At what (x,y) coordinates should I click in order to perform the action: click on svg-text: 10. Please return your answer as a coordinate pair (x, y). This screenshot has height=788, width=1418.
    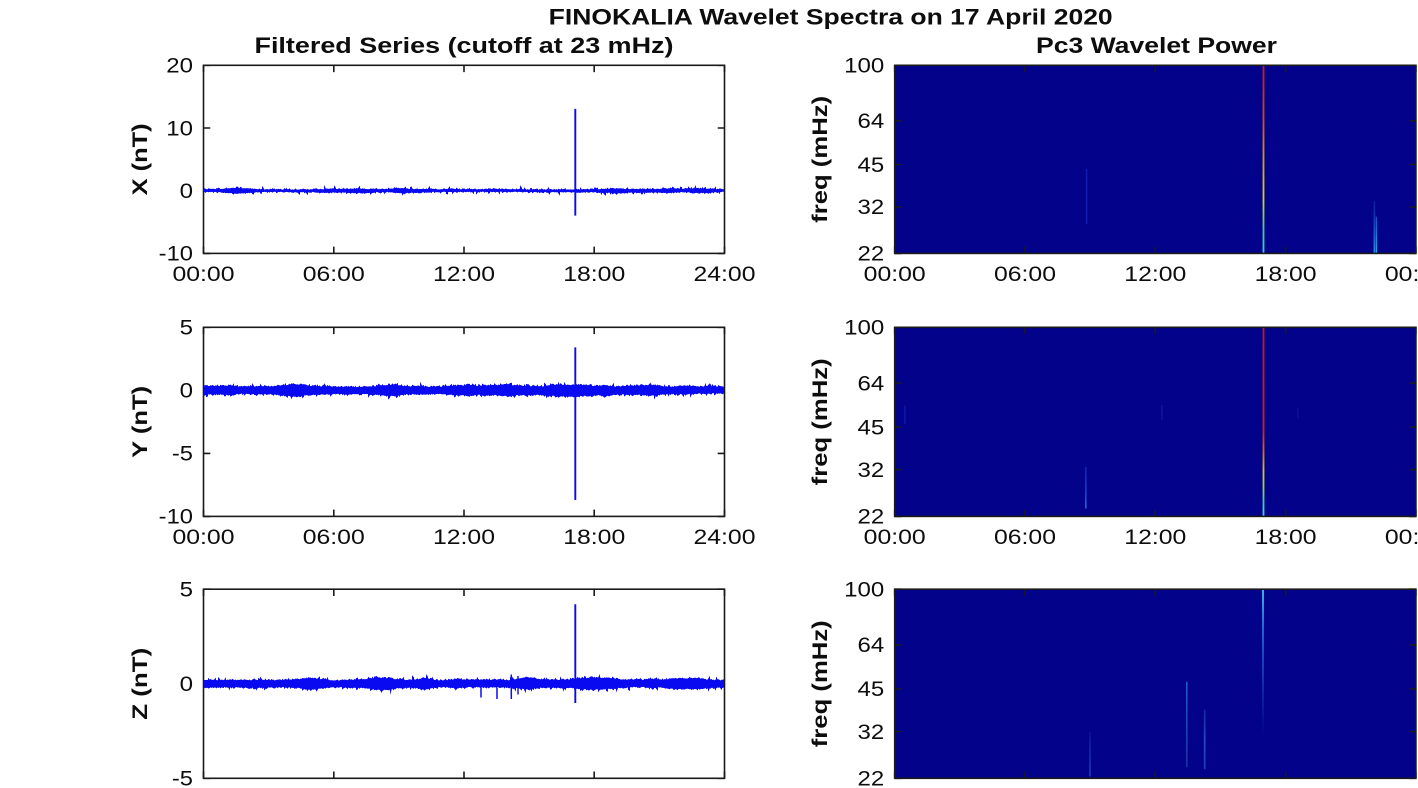
    Looking at the image, I should click on (179, 128).